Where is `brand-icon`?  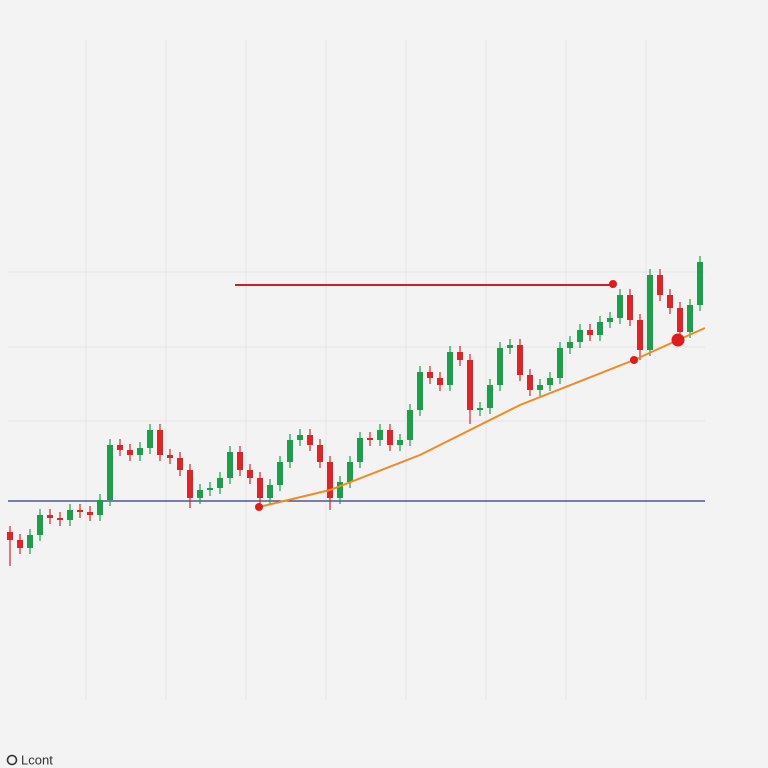 brand-icon is located at coordinates (12, 760).